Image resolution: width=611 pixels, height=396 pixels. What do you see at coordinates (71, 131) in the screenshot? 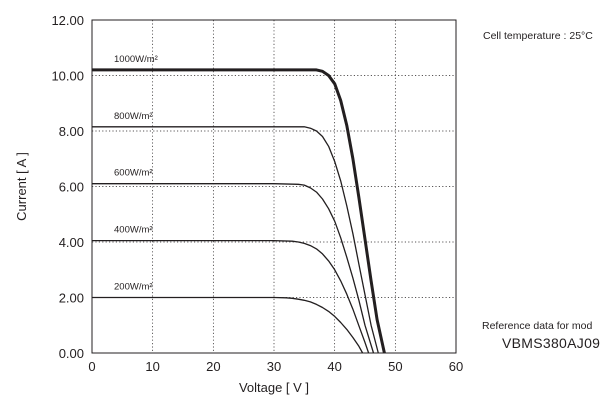
I see `y-tick-label: 8.00` at bounding box center [71, 131].